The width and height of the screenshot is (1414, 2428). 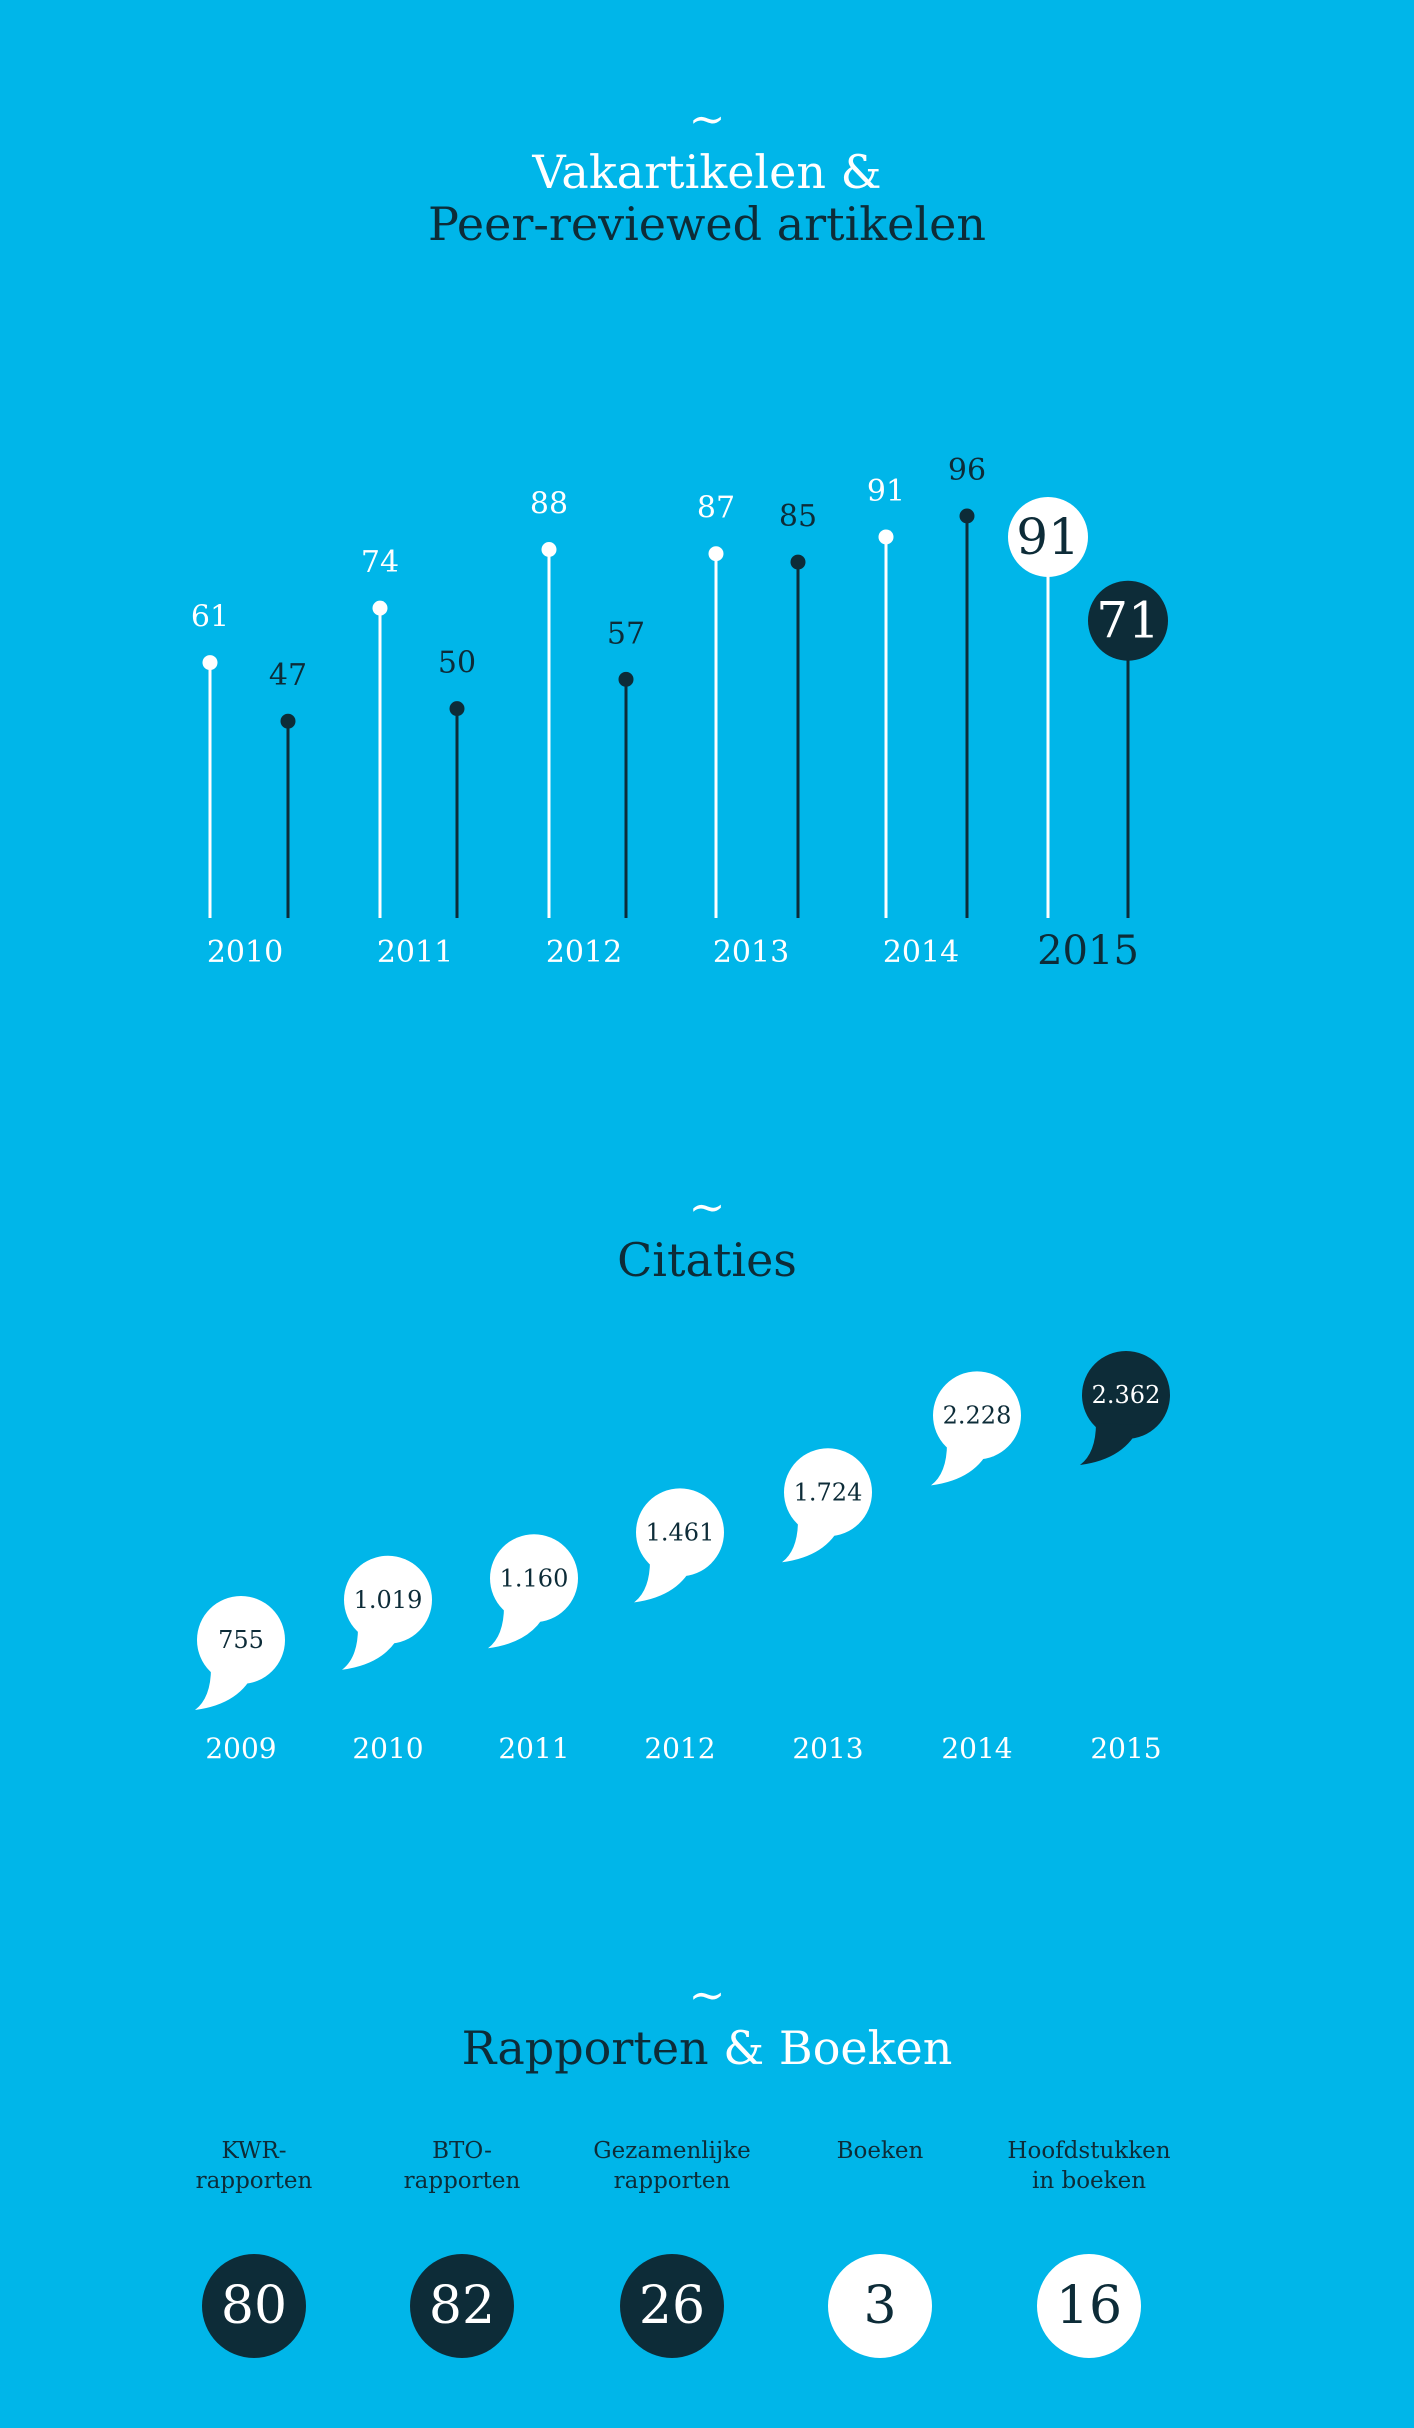 I want to click on citation-bubble: 1.461, so click(x=679, y=1545).